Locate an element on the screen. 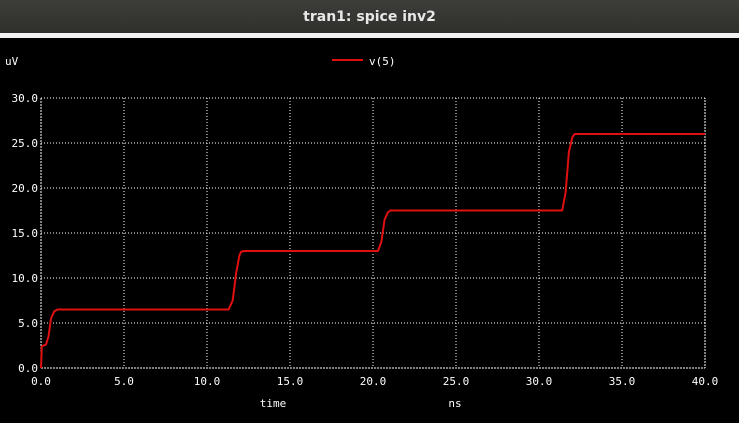 The image size is (739, 423). y-tick-label: 10.0 is located at coordinates (25, 278).